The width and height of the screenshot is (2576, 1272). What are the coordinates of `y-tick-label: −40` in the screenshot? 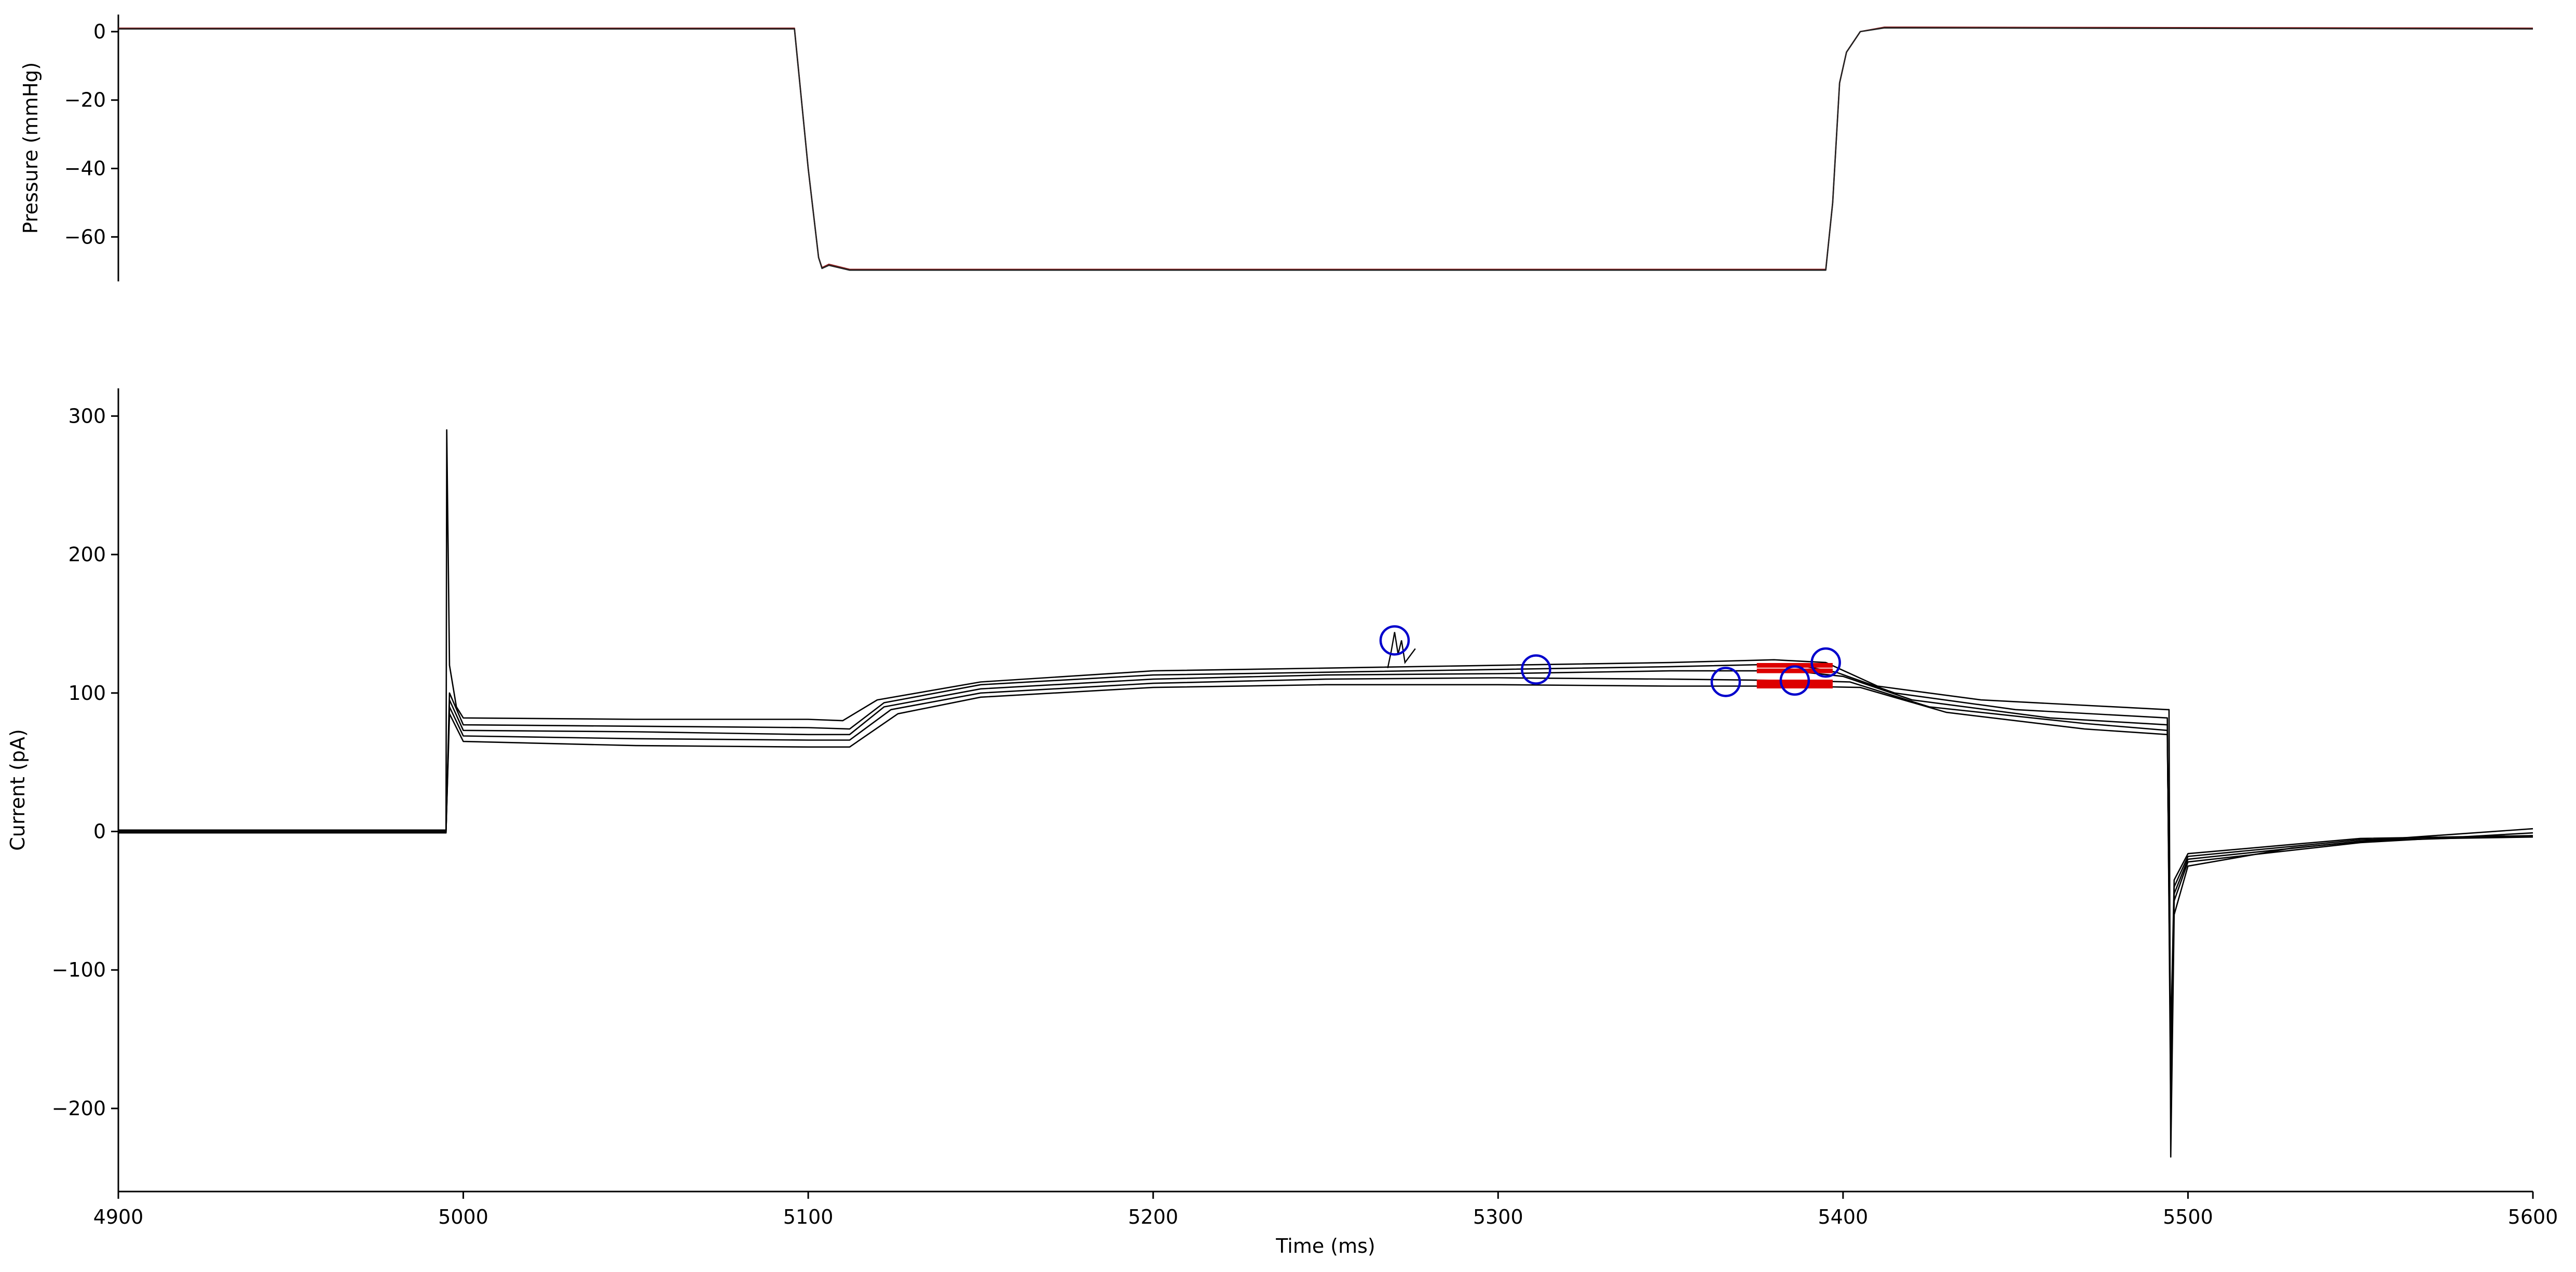 It's located at (85, 168).